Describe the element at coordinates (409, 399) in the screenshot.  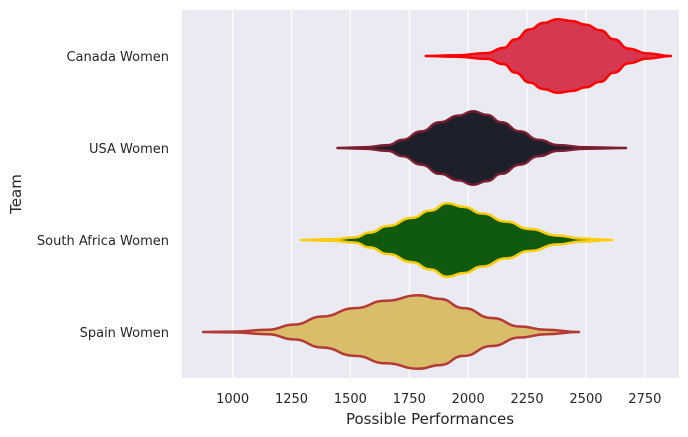
I see `x-tick-label: 1750` at that location.